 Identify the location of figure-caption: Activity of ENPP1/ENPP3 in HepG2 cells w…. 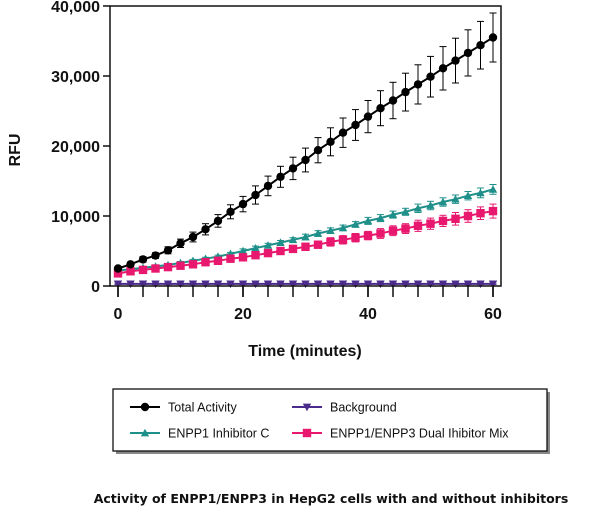
(331, 498).